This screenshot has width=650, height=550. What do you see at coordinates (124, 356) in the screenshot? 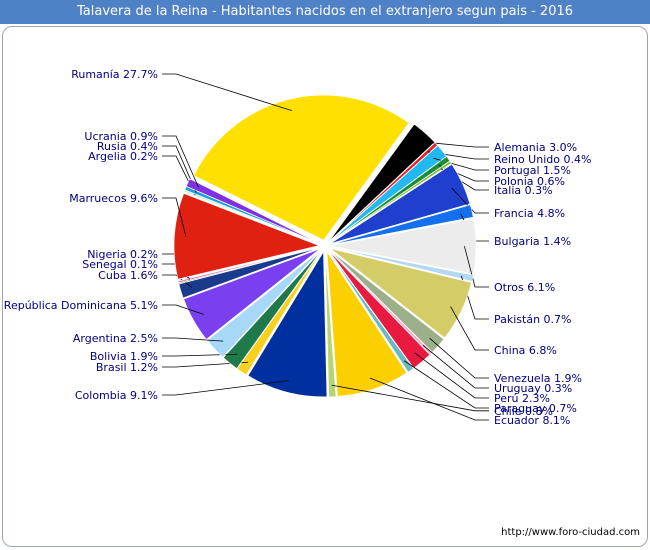
I see `slice-label-bolivia: Bolivia 1.9%` at bounding box center [124, 356].